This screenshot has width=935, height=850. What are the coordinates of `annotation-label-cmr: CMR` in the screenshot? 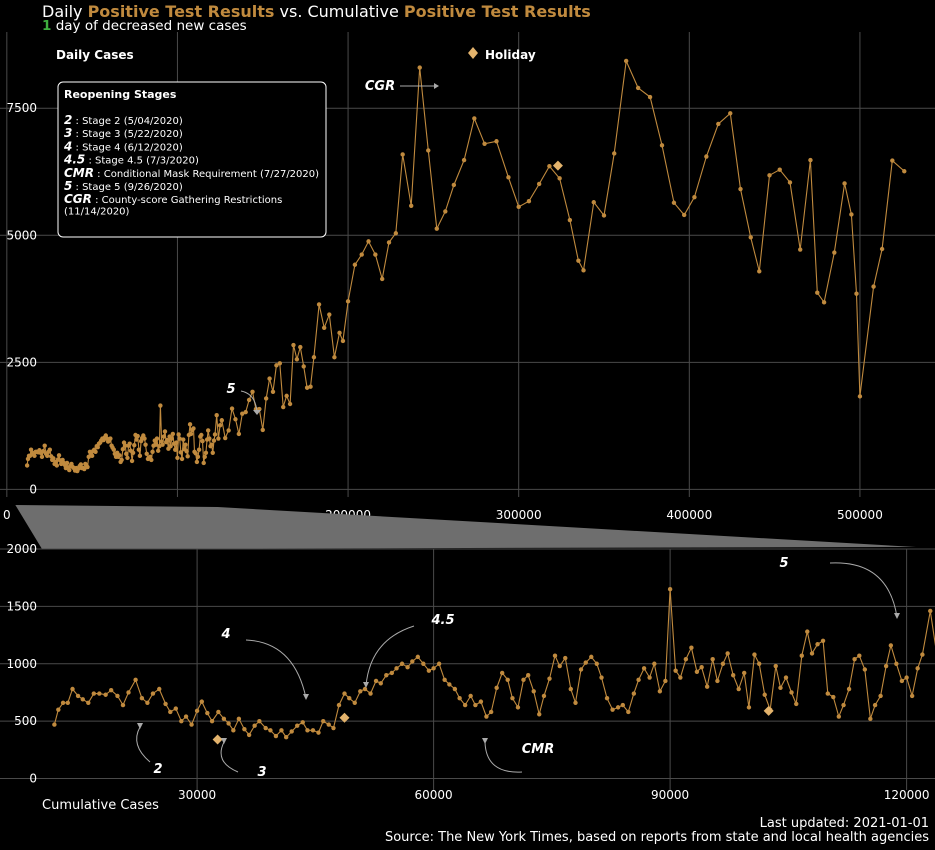 It's located at (538, 749).